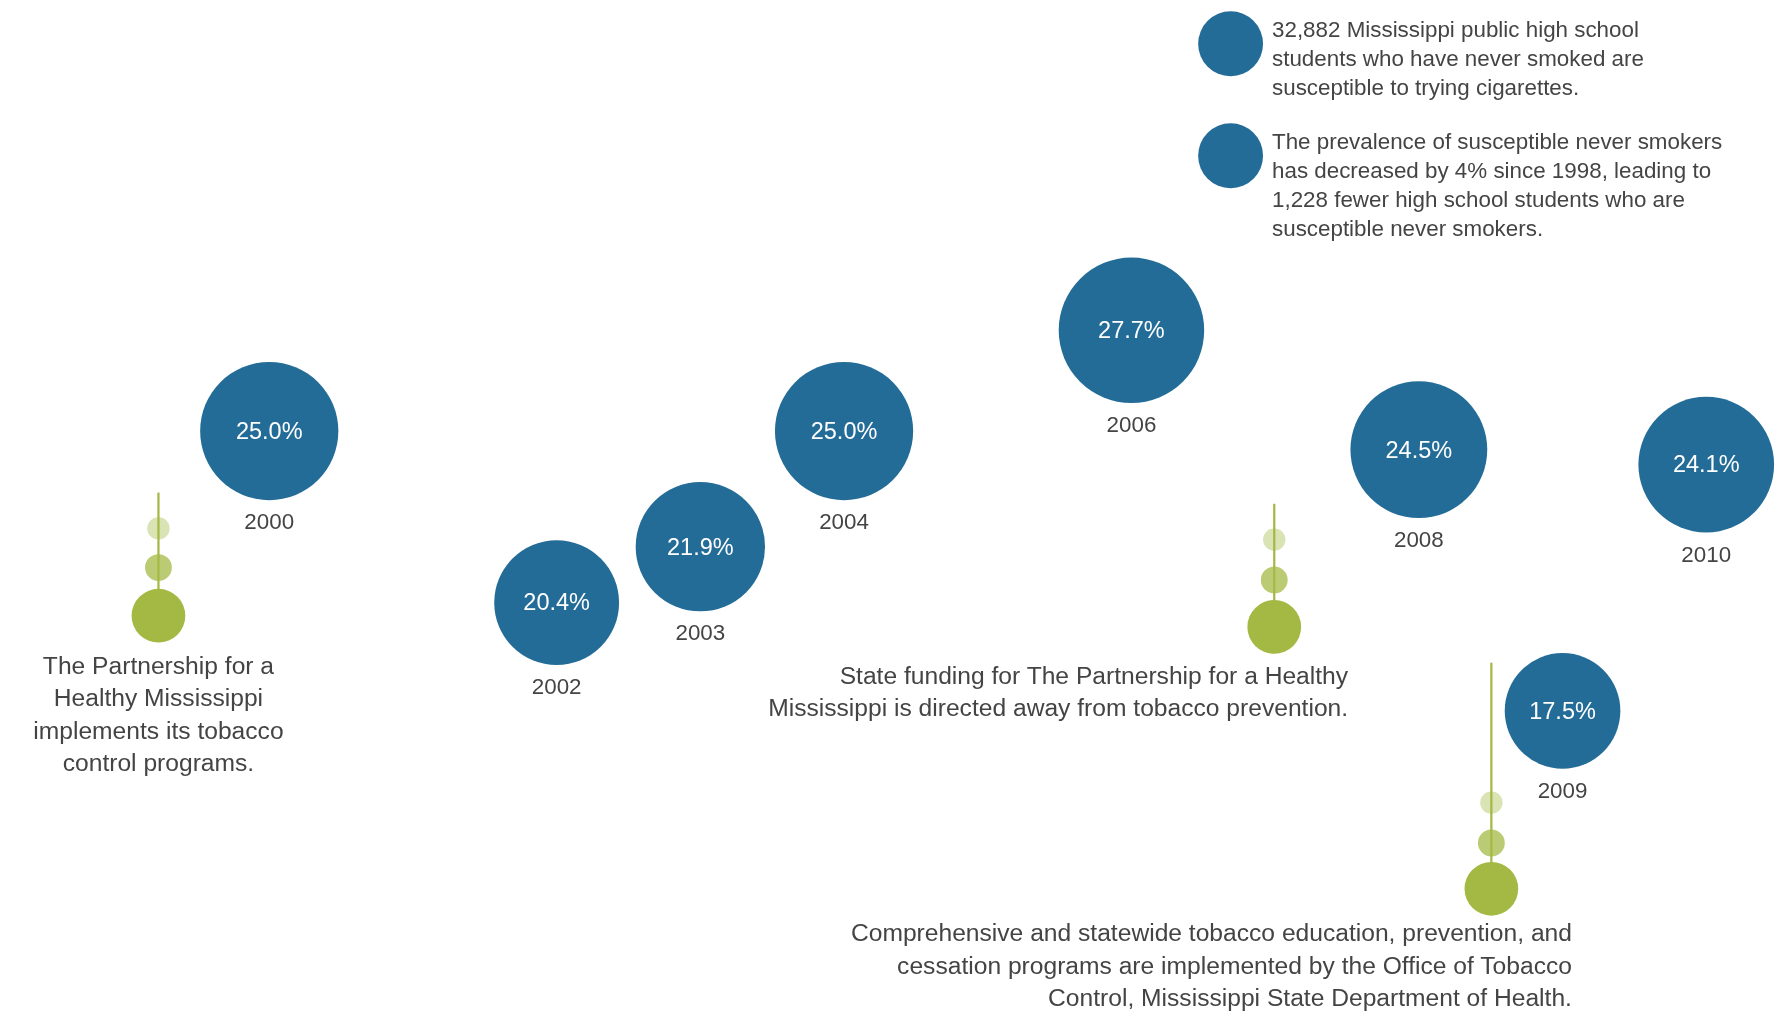  I want to click on category-label: 2004, so click(844, 522).